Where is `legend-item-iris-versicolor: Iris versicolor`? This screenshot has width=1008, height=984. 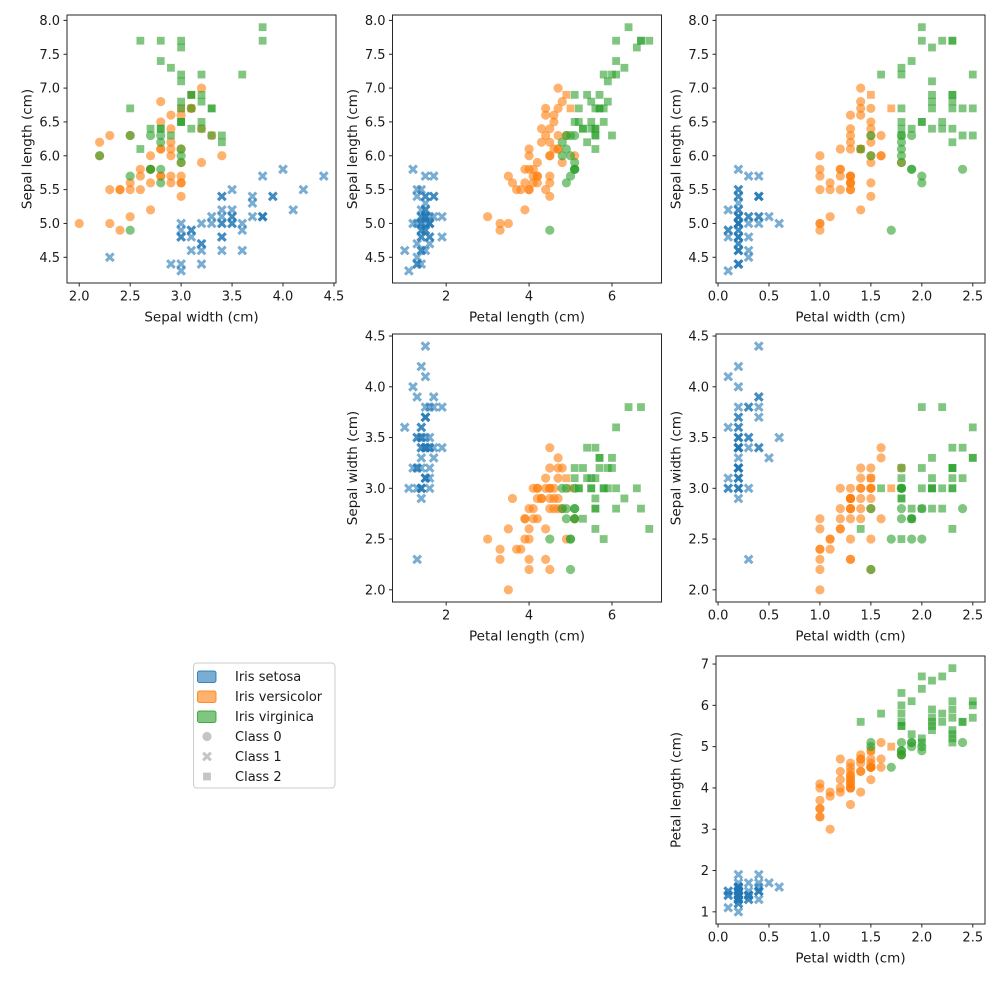 legend-item-iris-versicolor: Iris versicolor is located at coordinates (260, 697).